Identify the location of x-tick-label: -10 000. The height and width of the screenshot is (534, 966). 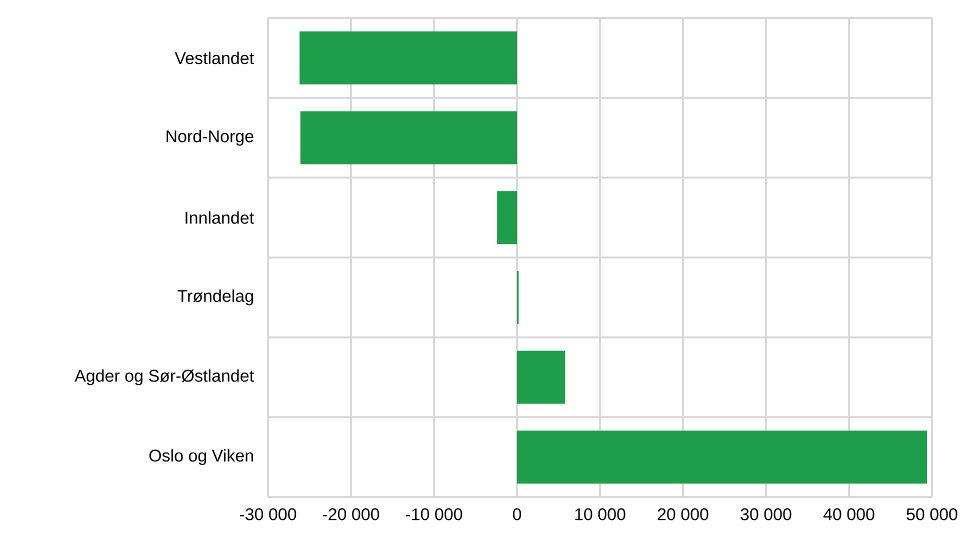
(434, 514).